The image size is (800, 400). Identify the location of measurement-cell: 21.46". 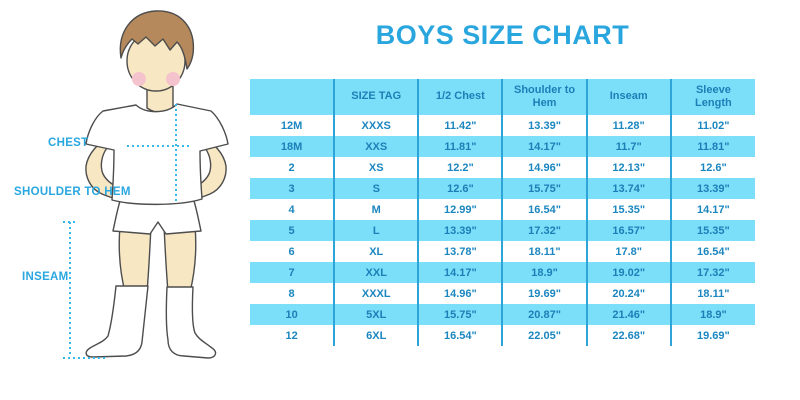
(629, 314).